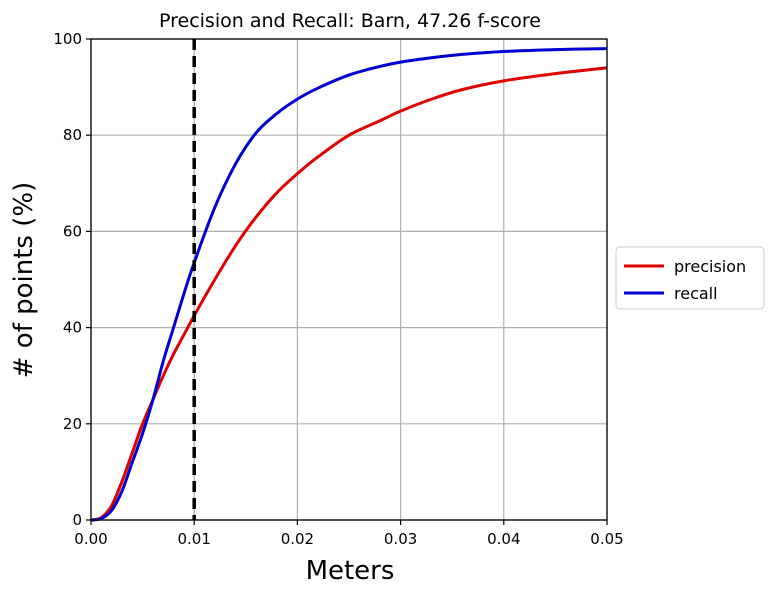 This screenshot has height=596, width=776. What do you see at coordinates (72, 328) in the screenshot?
I see `y-tick-label: 40` at bounding box center [72, 328].